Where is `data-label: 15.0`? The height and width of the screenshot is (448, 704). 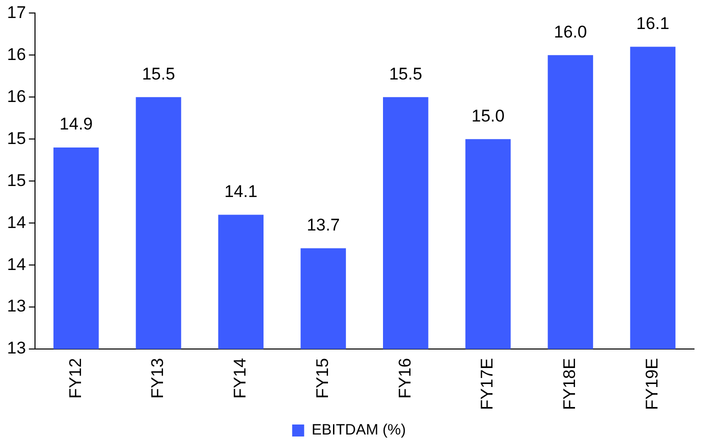
data-label: 15.0 is located at coordinates (488, 116).